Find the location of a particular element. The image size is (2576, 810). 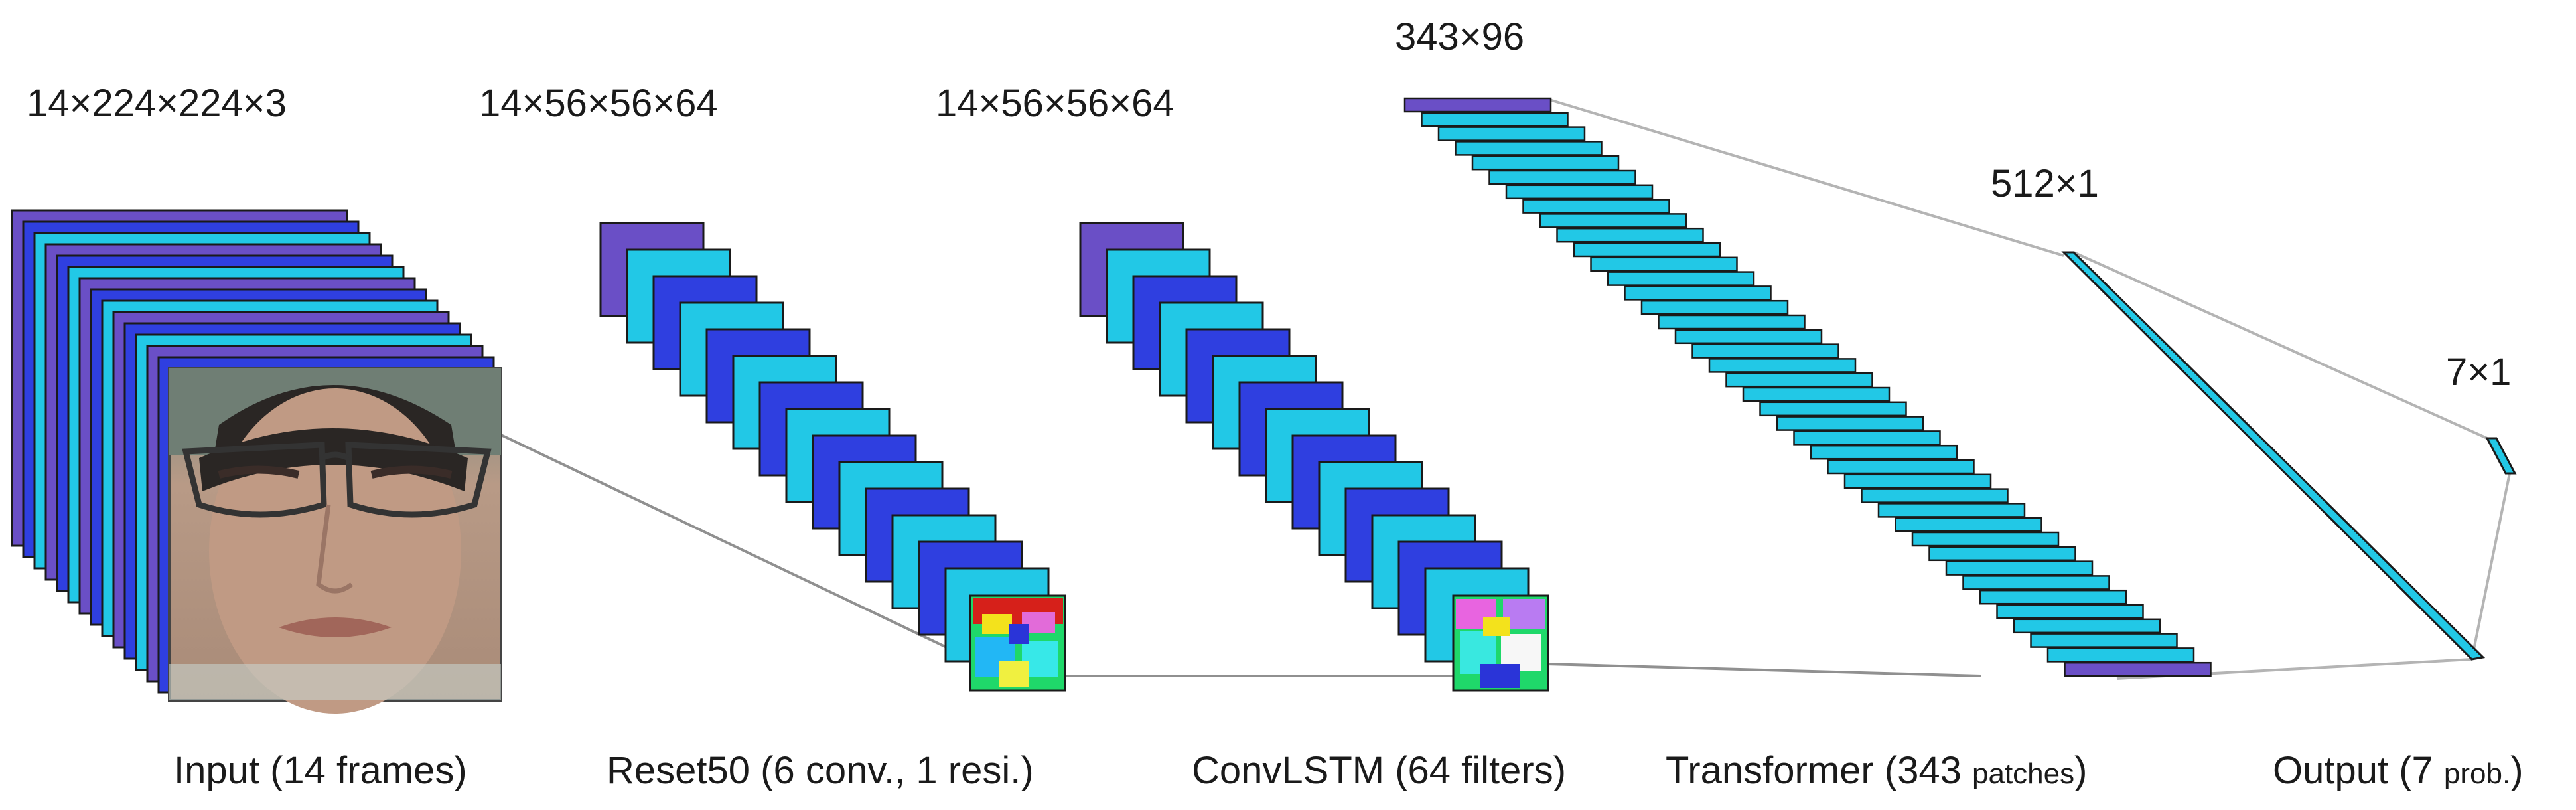

resnet-dims-label: 14×56×56×64 is located at coordinates (599, 103).